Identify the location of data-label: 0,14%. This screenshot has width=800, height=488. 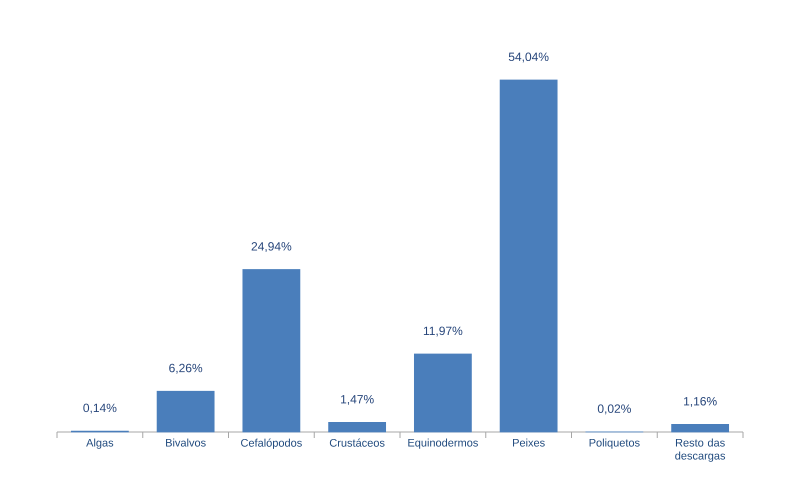
(99, 409).